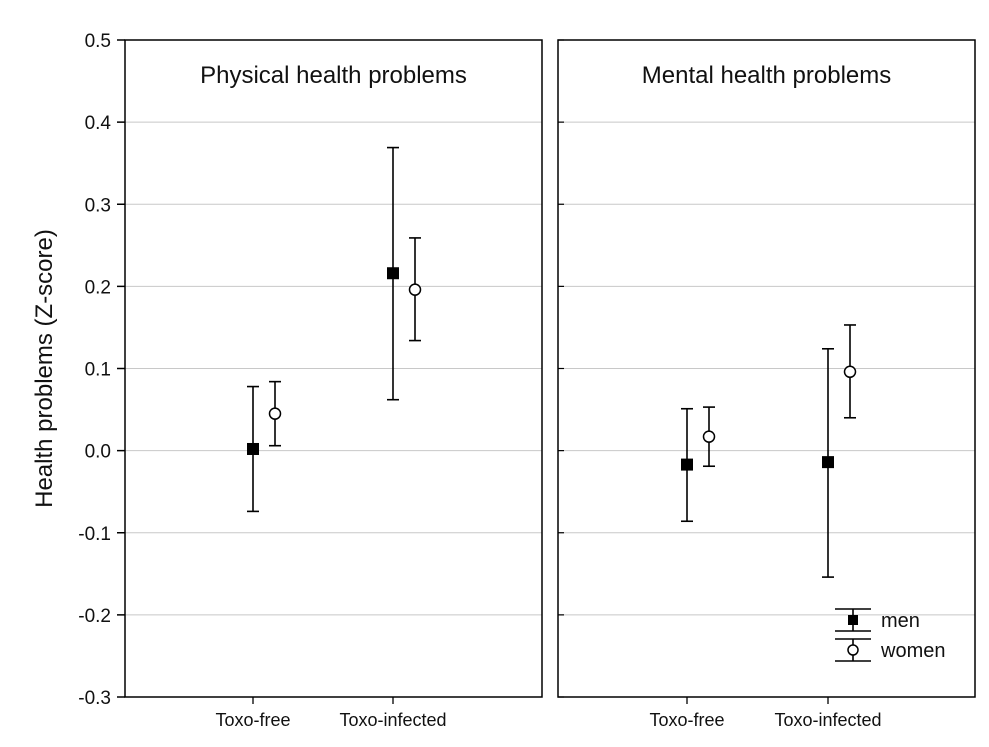 This screenshot has width=989, height=747. I want to click on legend-entry-women: women, so click(890, 650).